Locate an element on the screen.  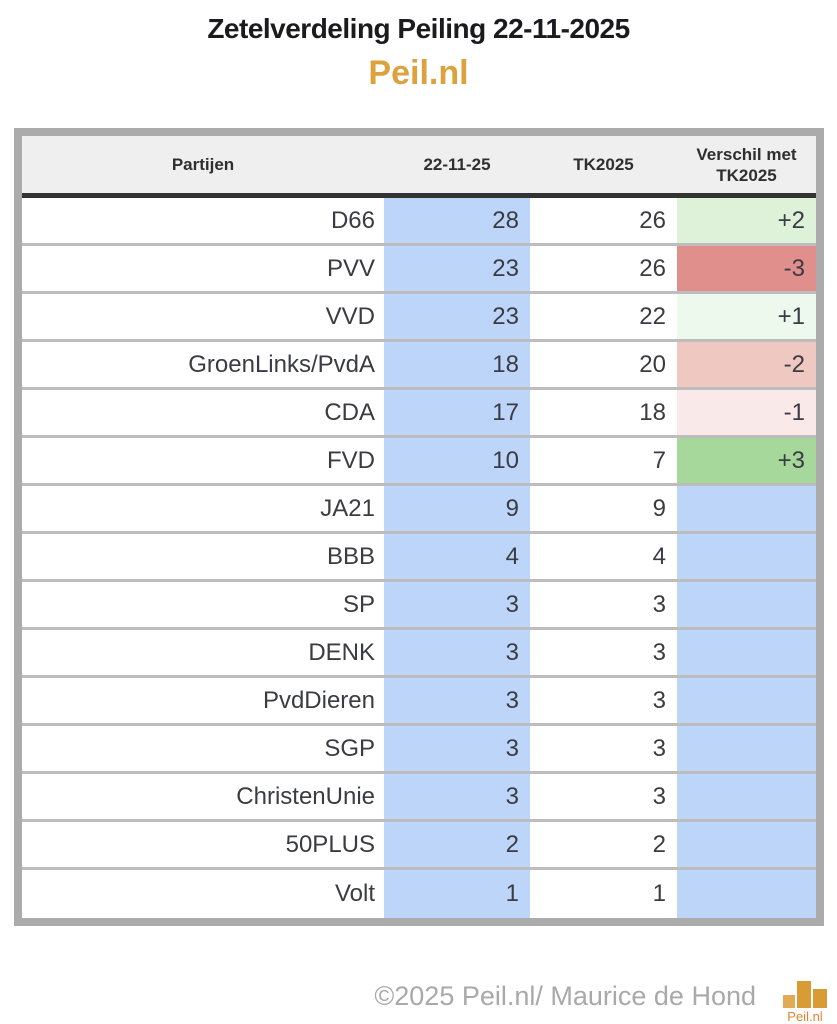
tk-cell: 20 is located at coordinates (603, 364).